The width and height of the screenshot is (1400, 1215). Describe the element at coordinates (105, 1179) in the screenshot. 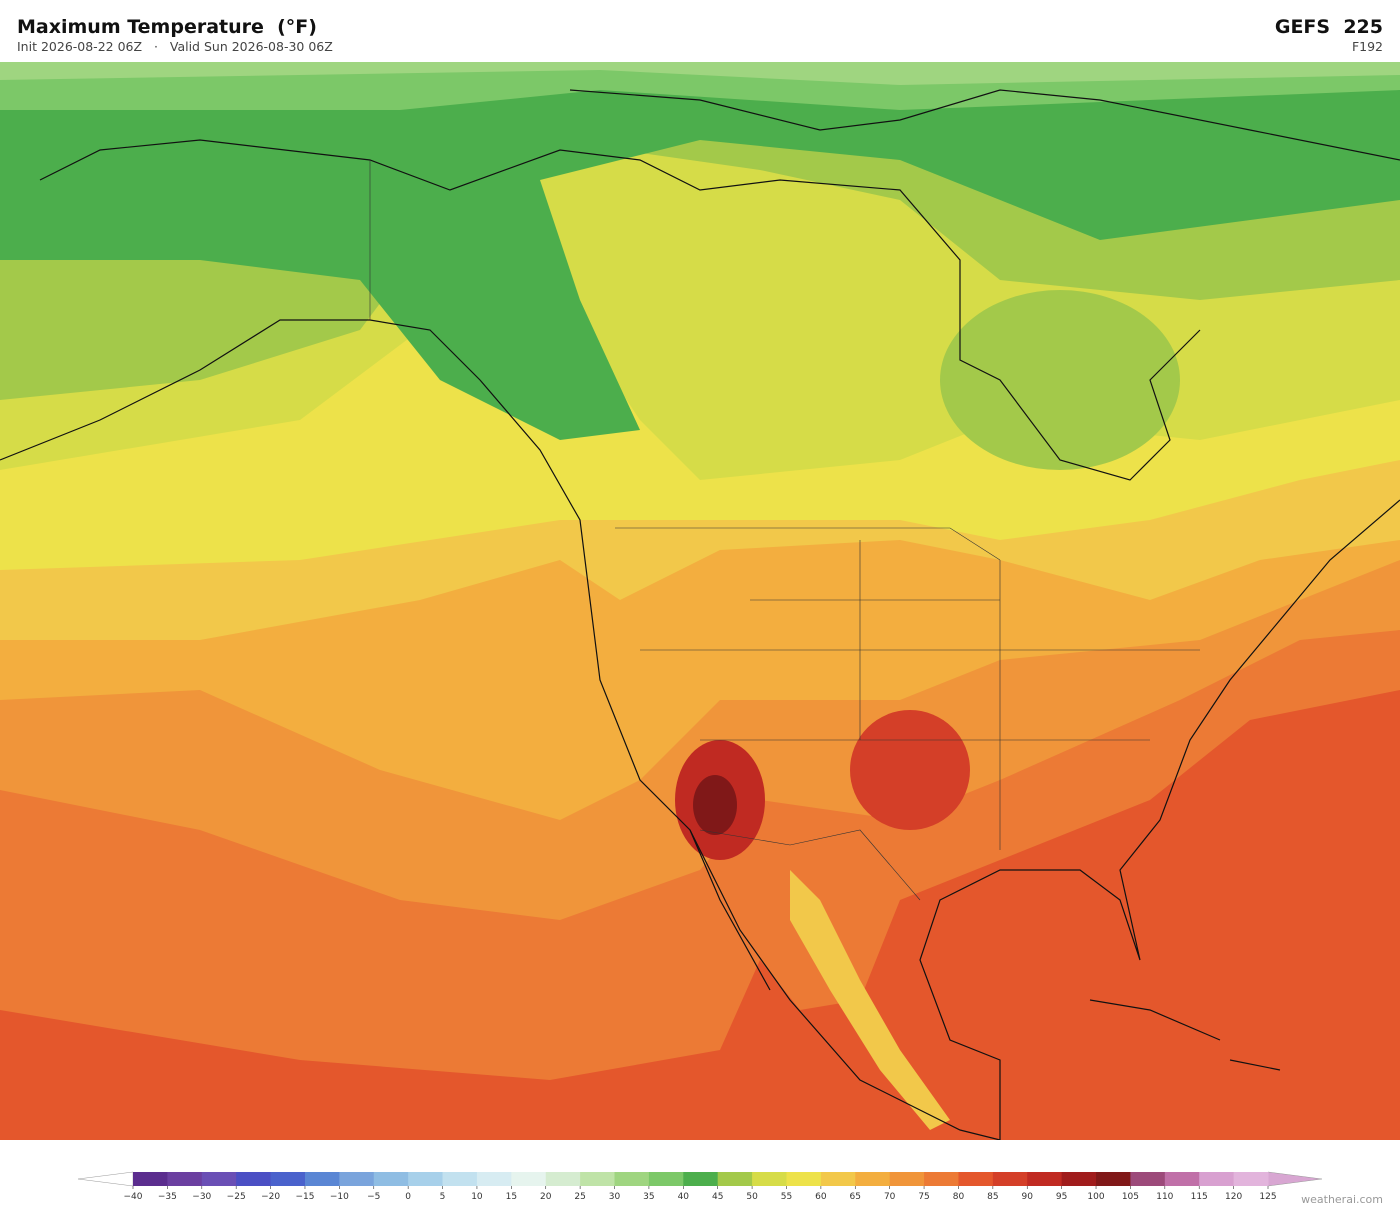

I see `colorbar-under` at that location.